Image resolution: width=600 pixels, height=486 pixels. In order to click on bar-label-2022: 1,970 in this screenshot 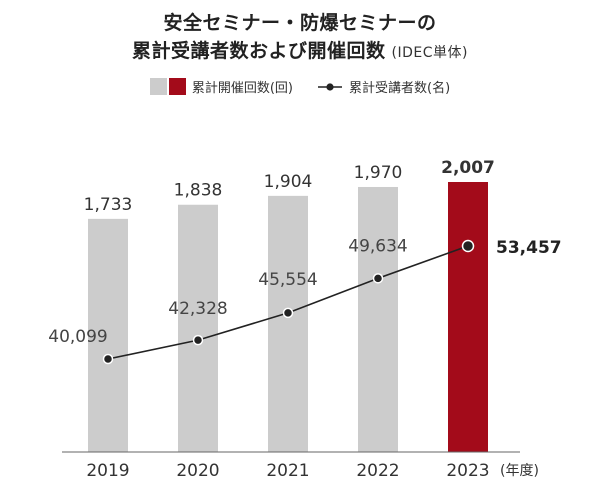, I will do `click(378, 173)`.